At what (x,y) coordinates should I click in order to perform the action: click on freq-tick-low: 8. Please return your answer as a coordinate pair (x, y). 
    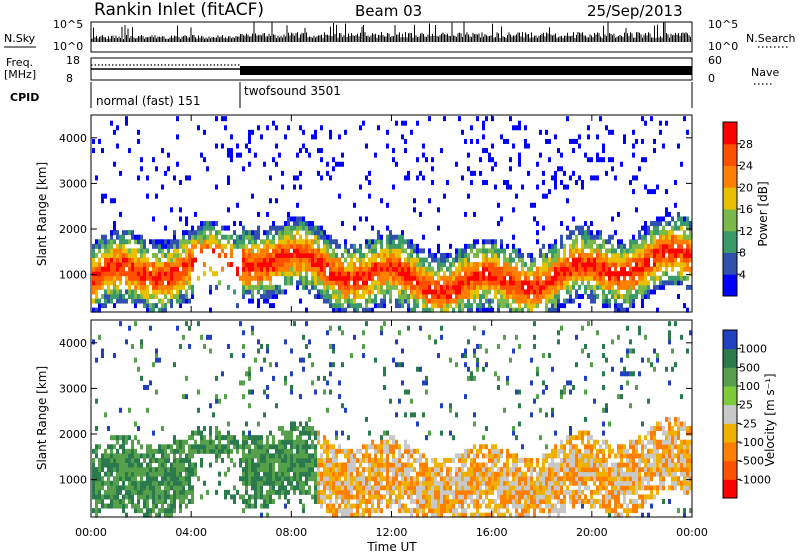
    Looking at the image, I should click on (69, 78).